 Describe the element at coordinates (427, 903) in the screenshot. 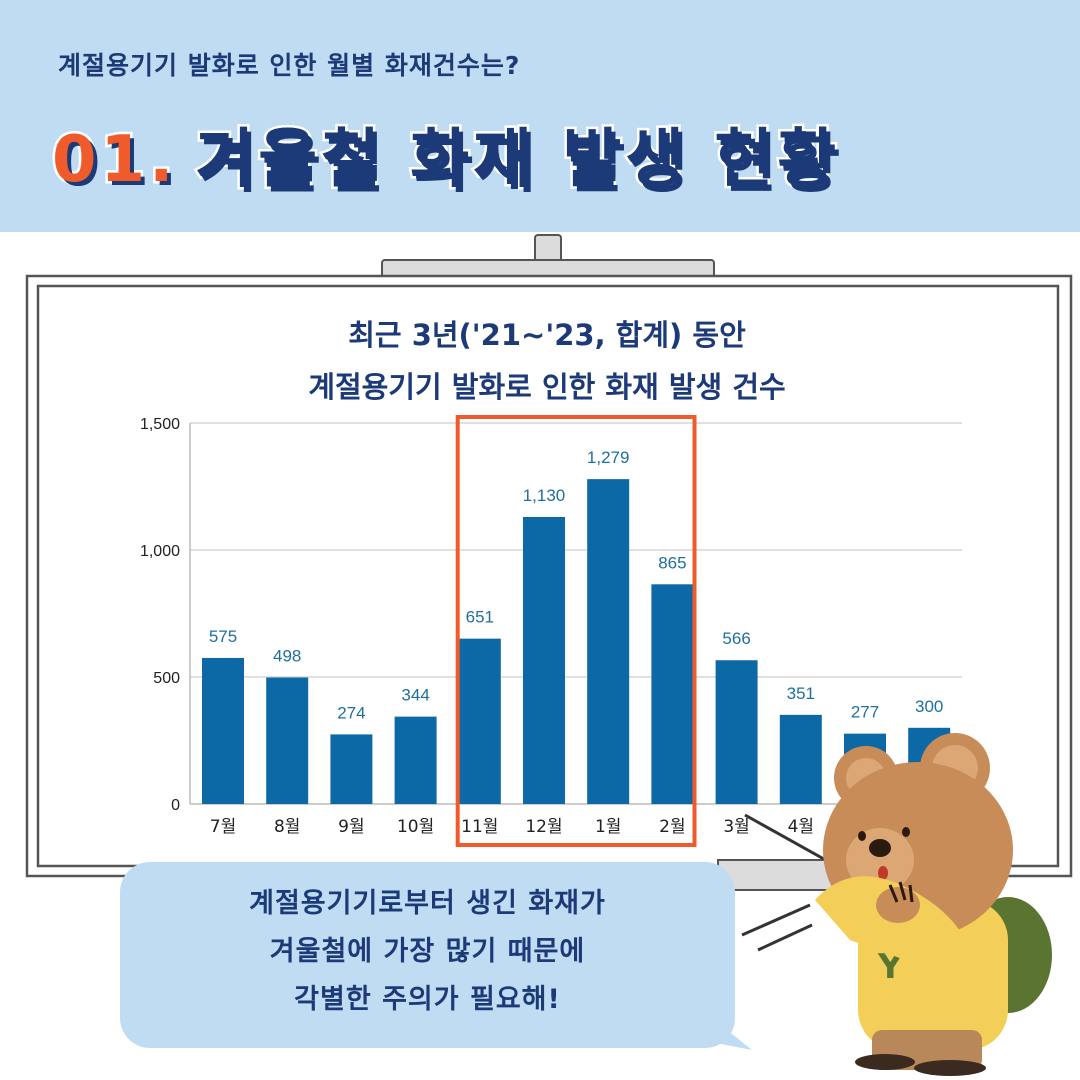

I see `bubble-line-1: 계절용기기로부터 생긴 화재가` at that location.